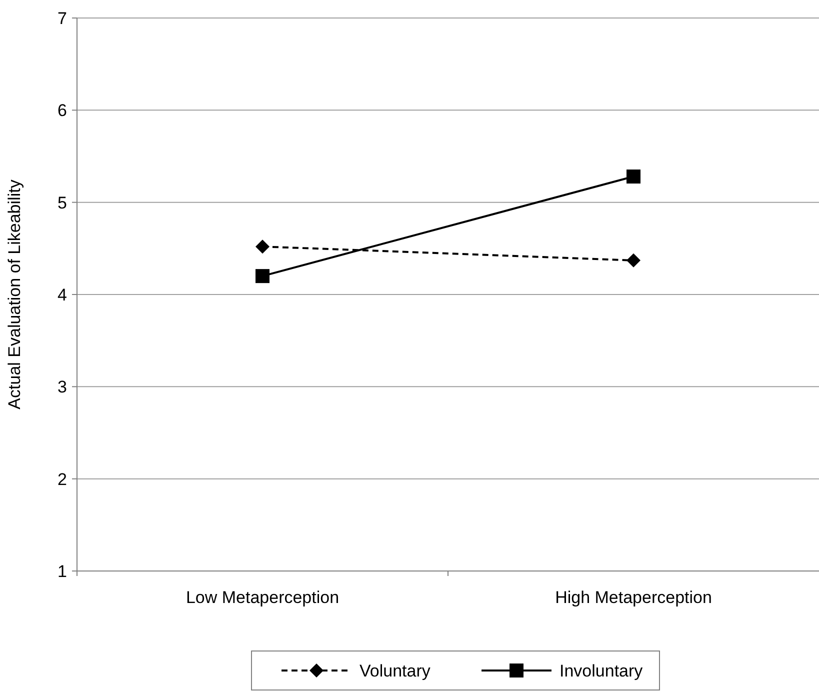 The width and height of the screenshot is (819, 696). I want to click on y-tick-label: 6, so click(62, 110).